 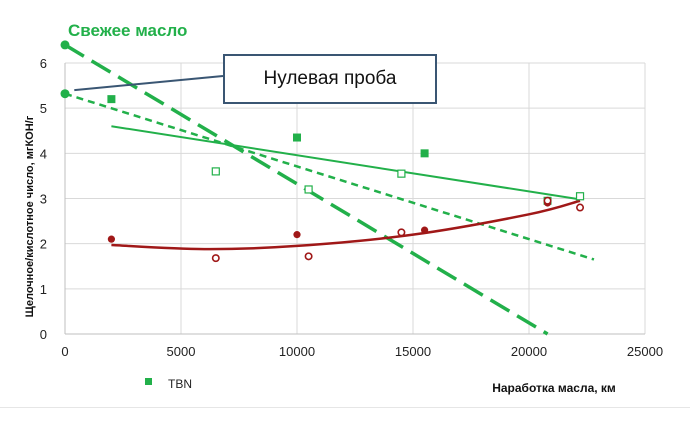 I want to click on x-tick-label: 5000, so click(x=181, y=351).